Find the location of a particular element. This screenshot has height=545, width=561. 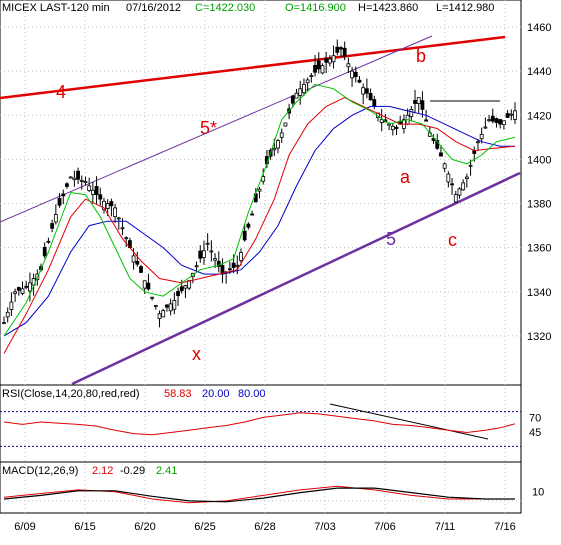

time-tick-label: 6/28 is located at coordinates (264, 527).